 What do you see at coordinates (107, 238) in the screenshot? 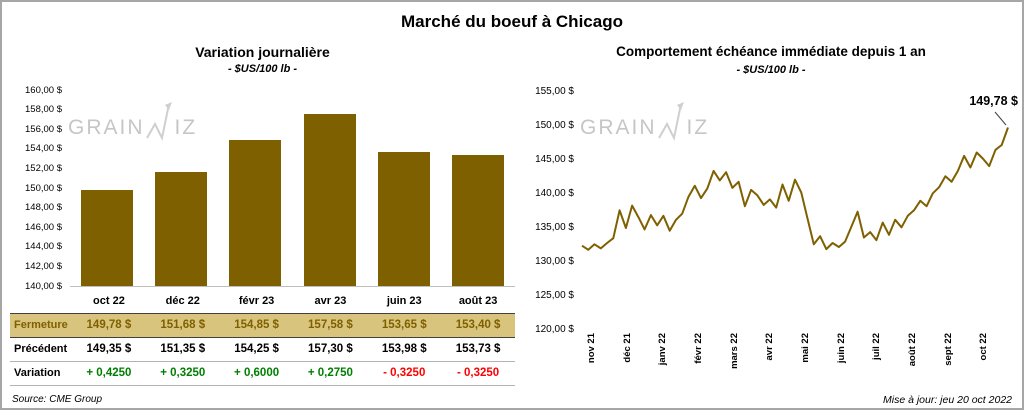
I see `bar-oct 22` at bounding box center [107, 238].